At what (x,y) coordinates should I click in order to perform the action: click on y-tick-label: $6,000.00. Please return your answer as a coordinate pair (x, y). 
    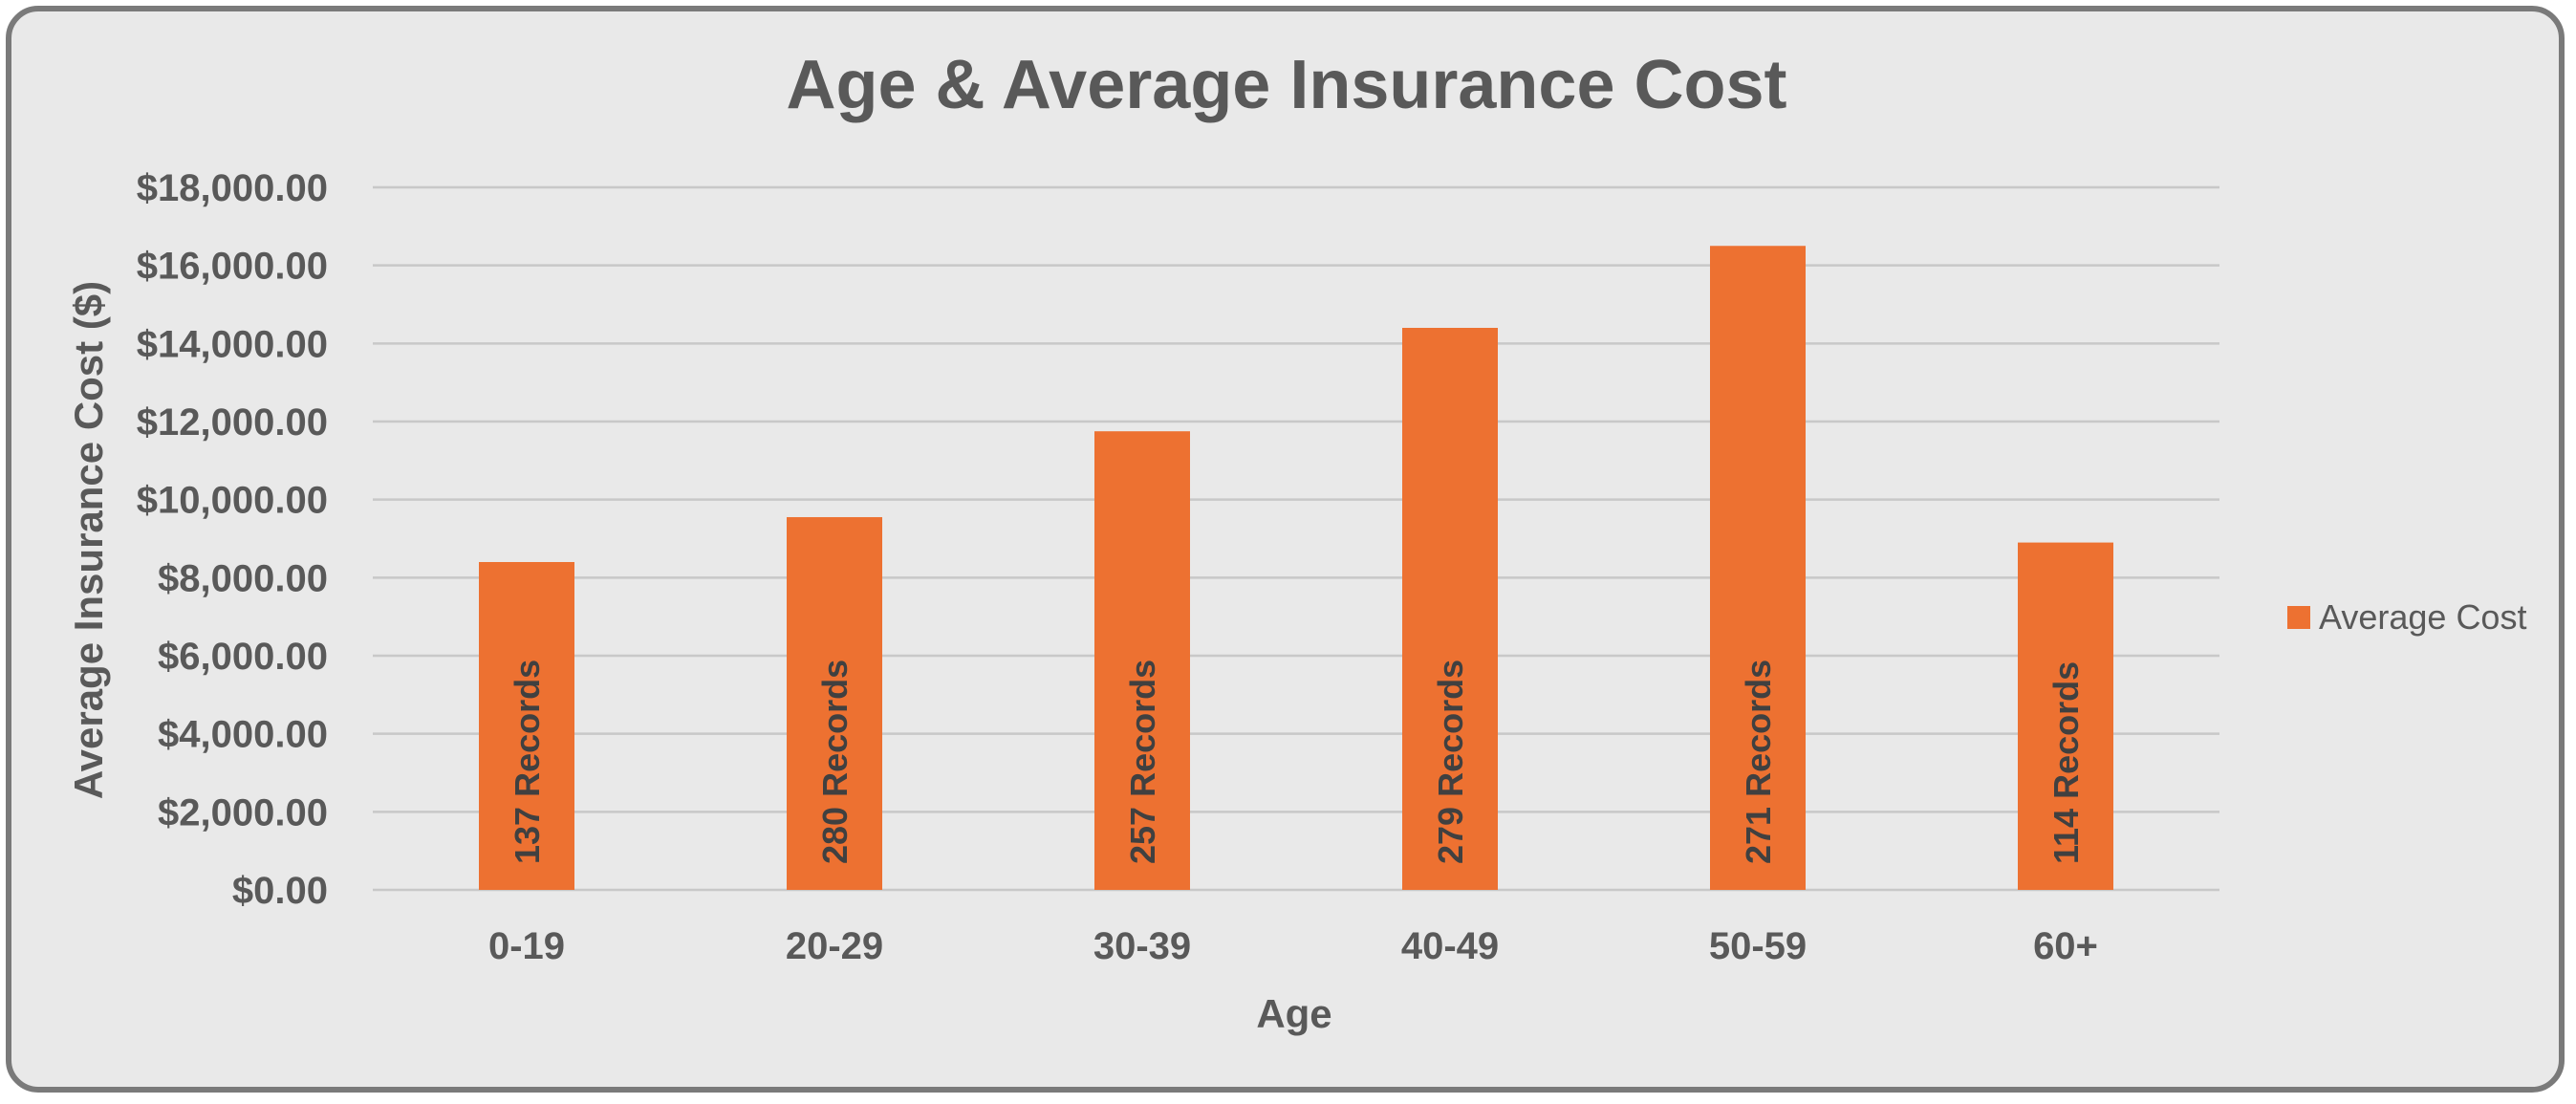
    Looking at the image, I should click on (243, 657).